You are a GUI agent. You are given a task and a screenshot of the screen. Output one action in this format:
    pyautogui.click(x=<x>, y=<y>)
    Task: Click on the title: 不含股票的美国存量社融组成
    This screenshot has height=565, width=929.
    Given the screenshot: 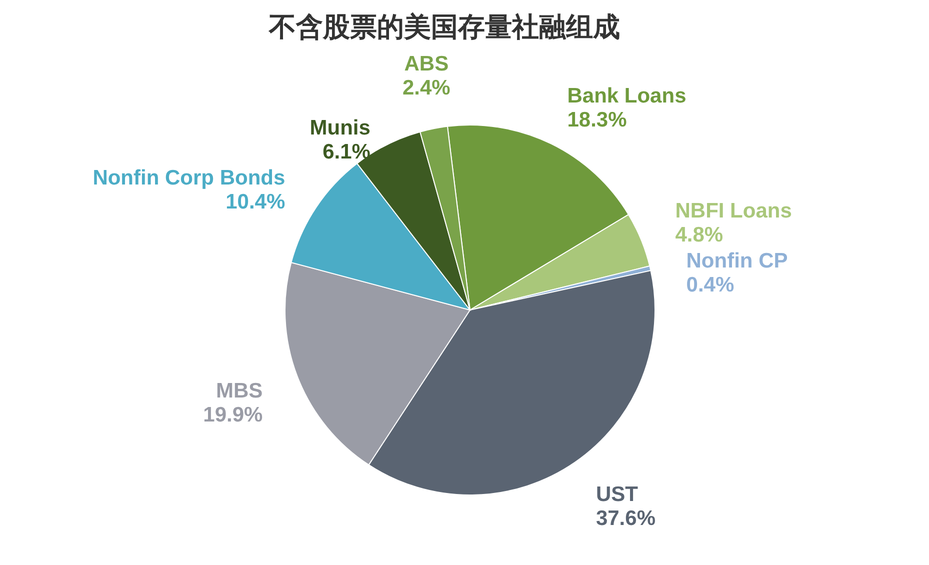 What is the action you would take?
    pyautogui.click(x=444, y=27)
    